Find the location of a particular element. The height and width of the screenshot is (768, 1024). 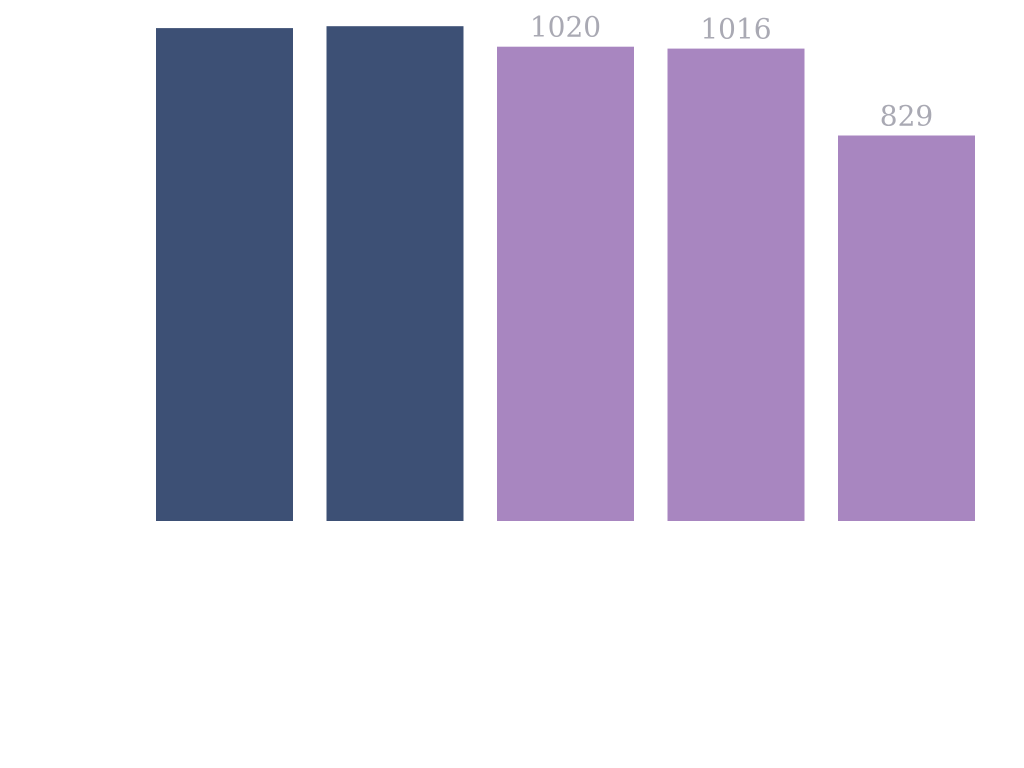

data-labels-group: 1020 1016 829 is located at coordinates (731, 72).